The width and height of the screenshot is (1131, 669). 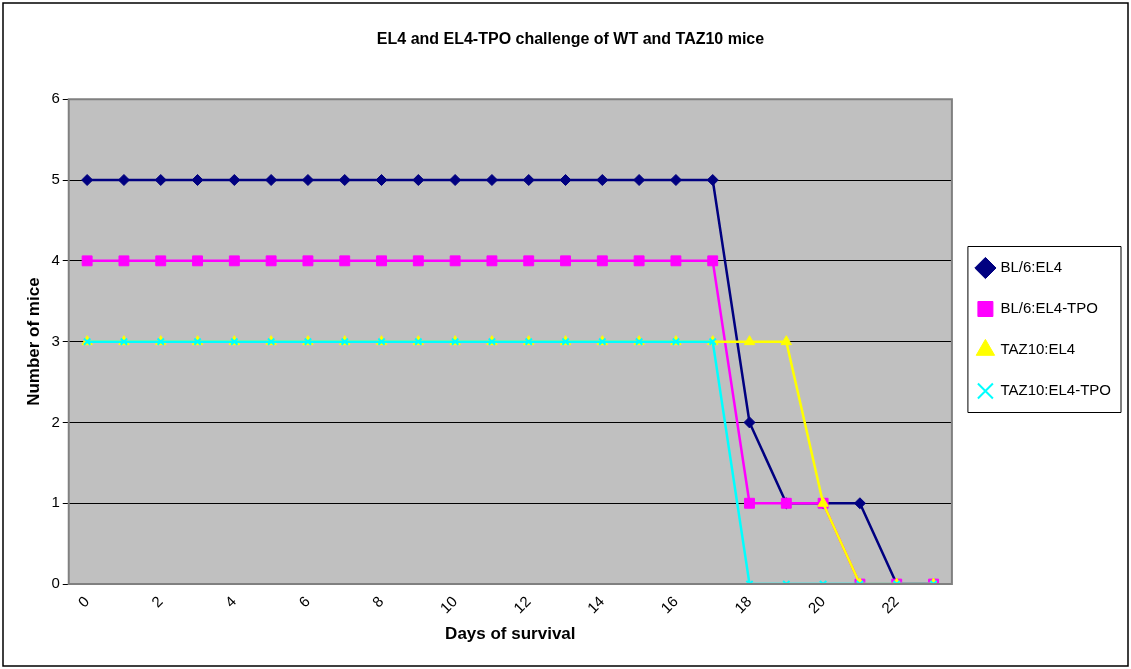 I want to click on x-tick-label: 14, so click(x=595, y=604).